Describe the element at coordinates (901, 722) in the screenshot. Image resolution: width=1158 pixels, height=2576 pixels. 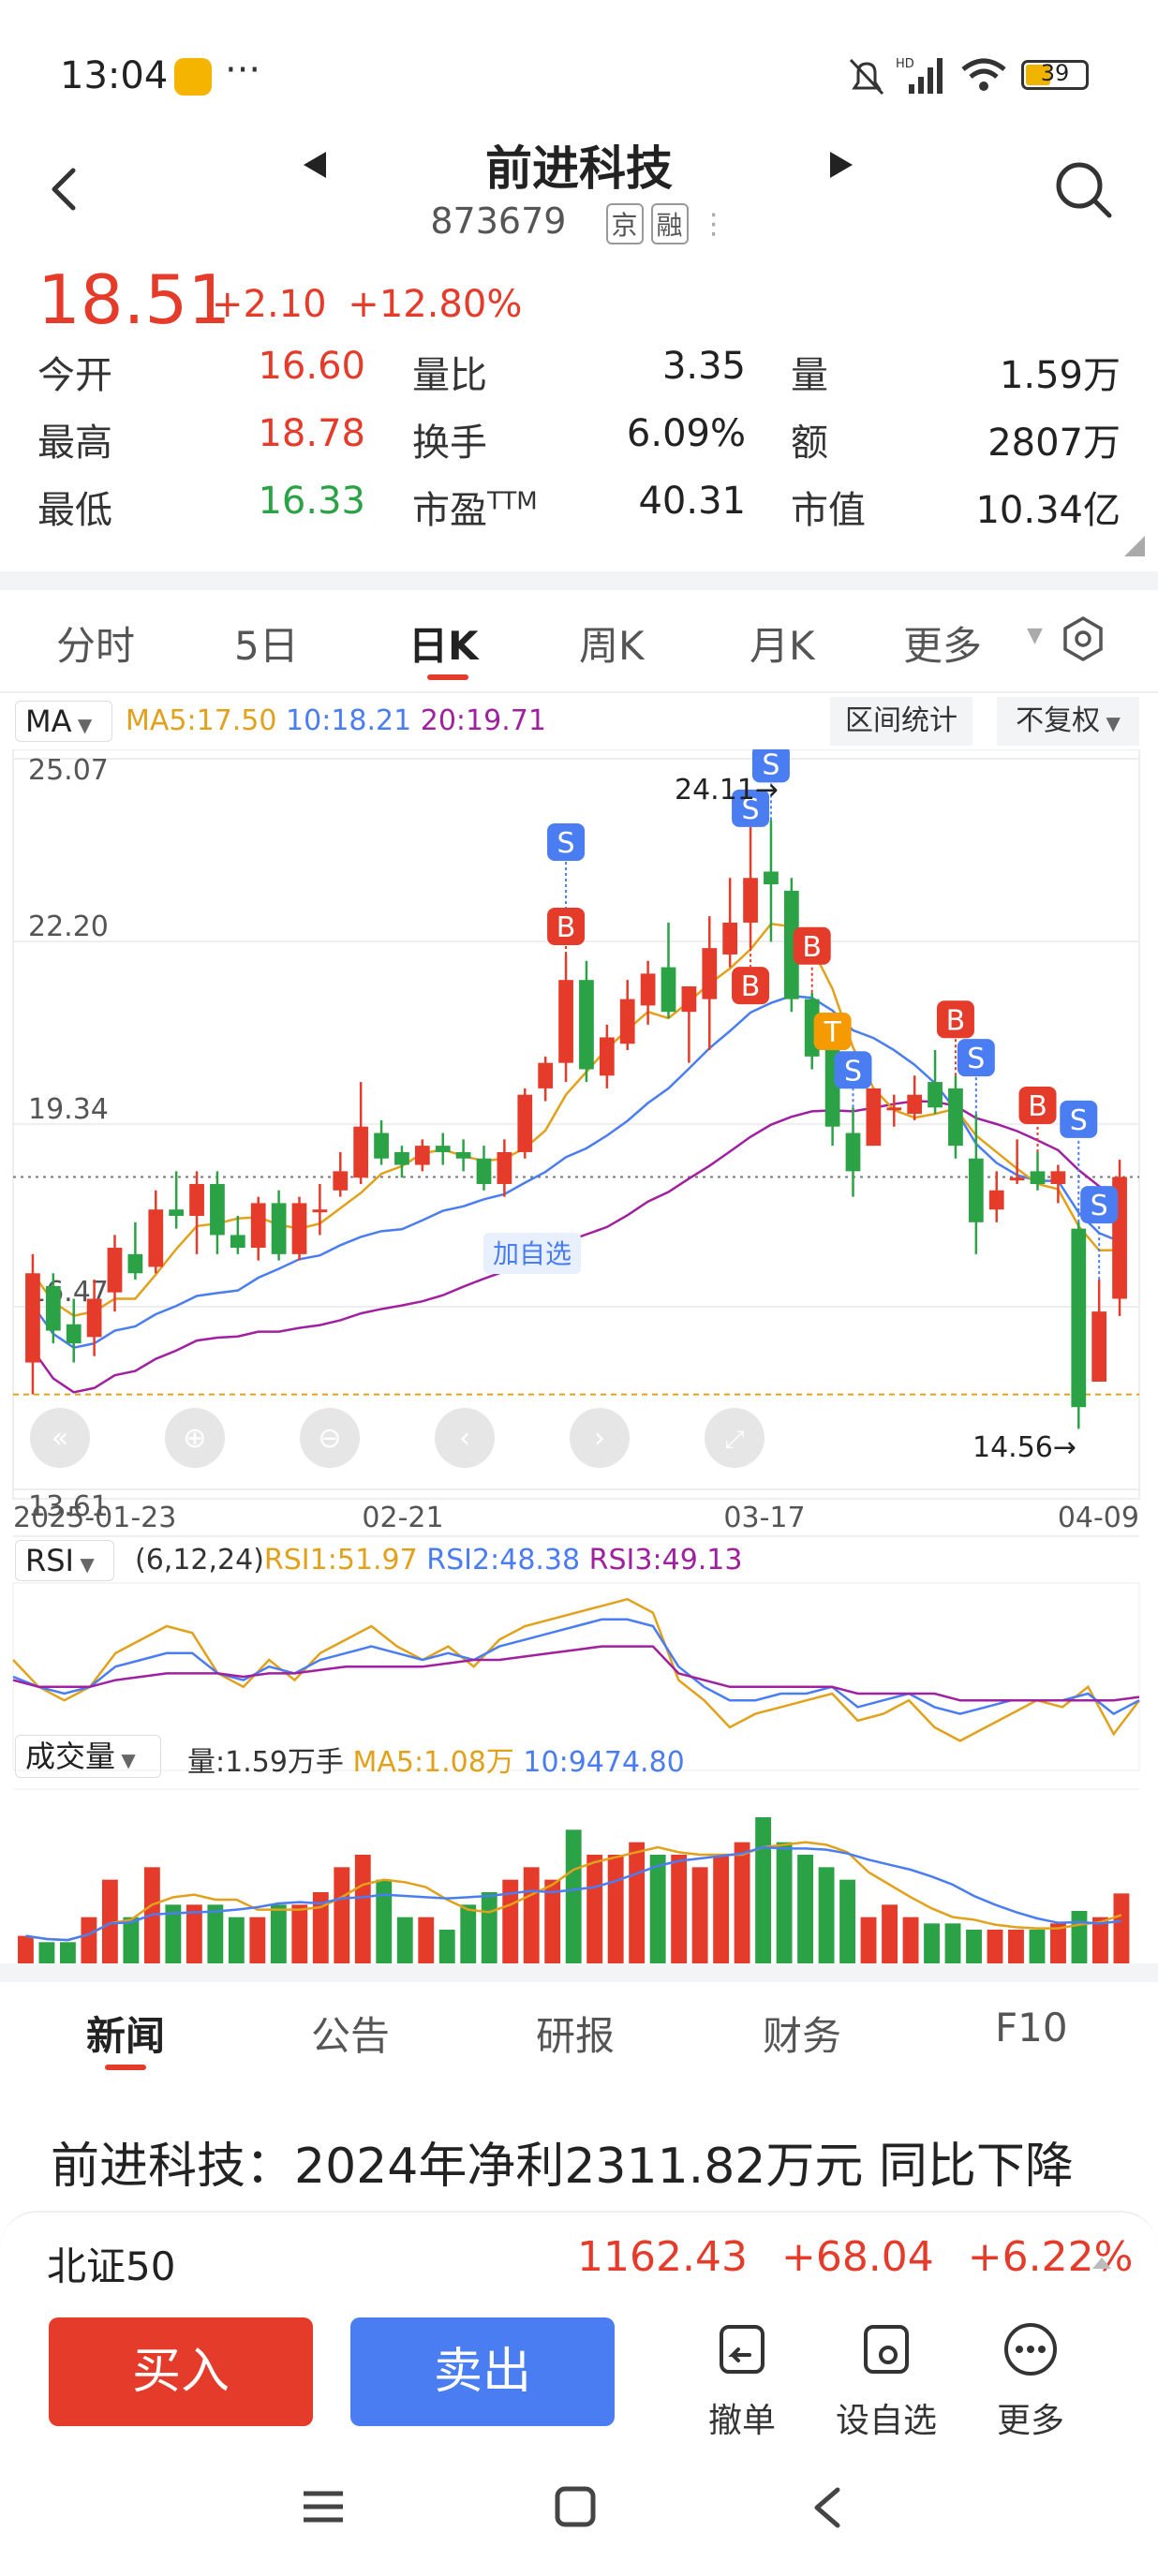
I see `range-stats-button: 区间统计` at that location.